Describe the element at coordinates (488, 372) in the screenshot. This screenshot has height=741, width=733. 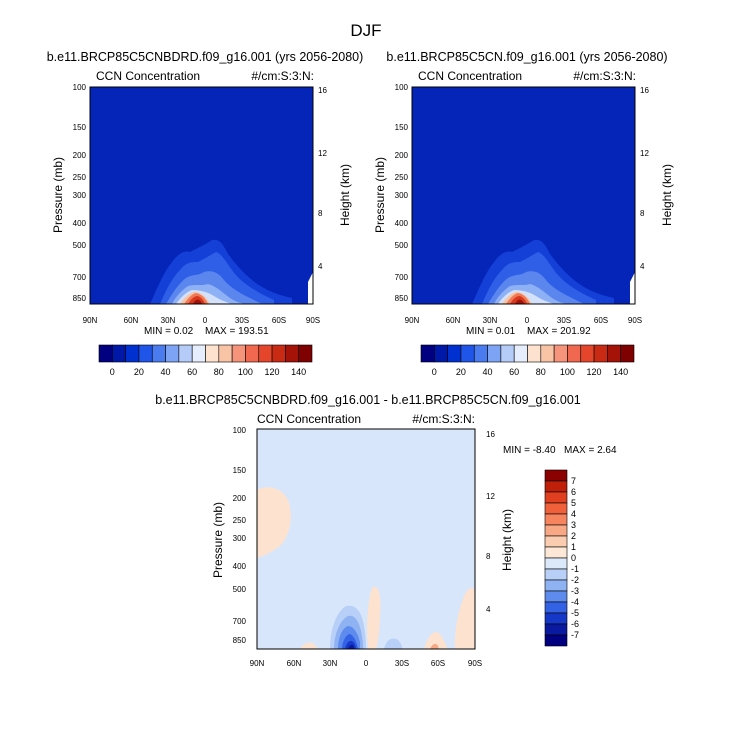
I see `colorbar-label: 40` at that location.